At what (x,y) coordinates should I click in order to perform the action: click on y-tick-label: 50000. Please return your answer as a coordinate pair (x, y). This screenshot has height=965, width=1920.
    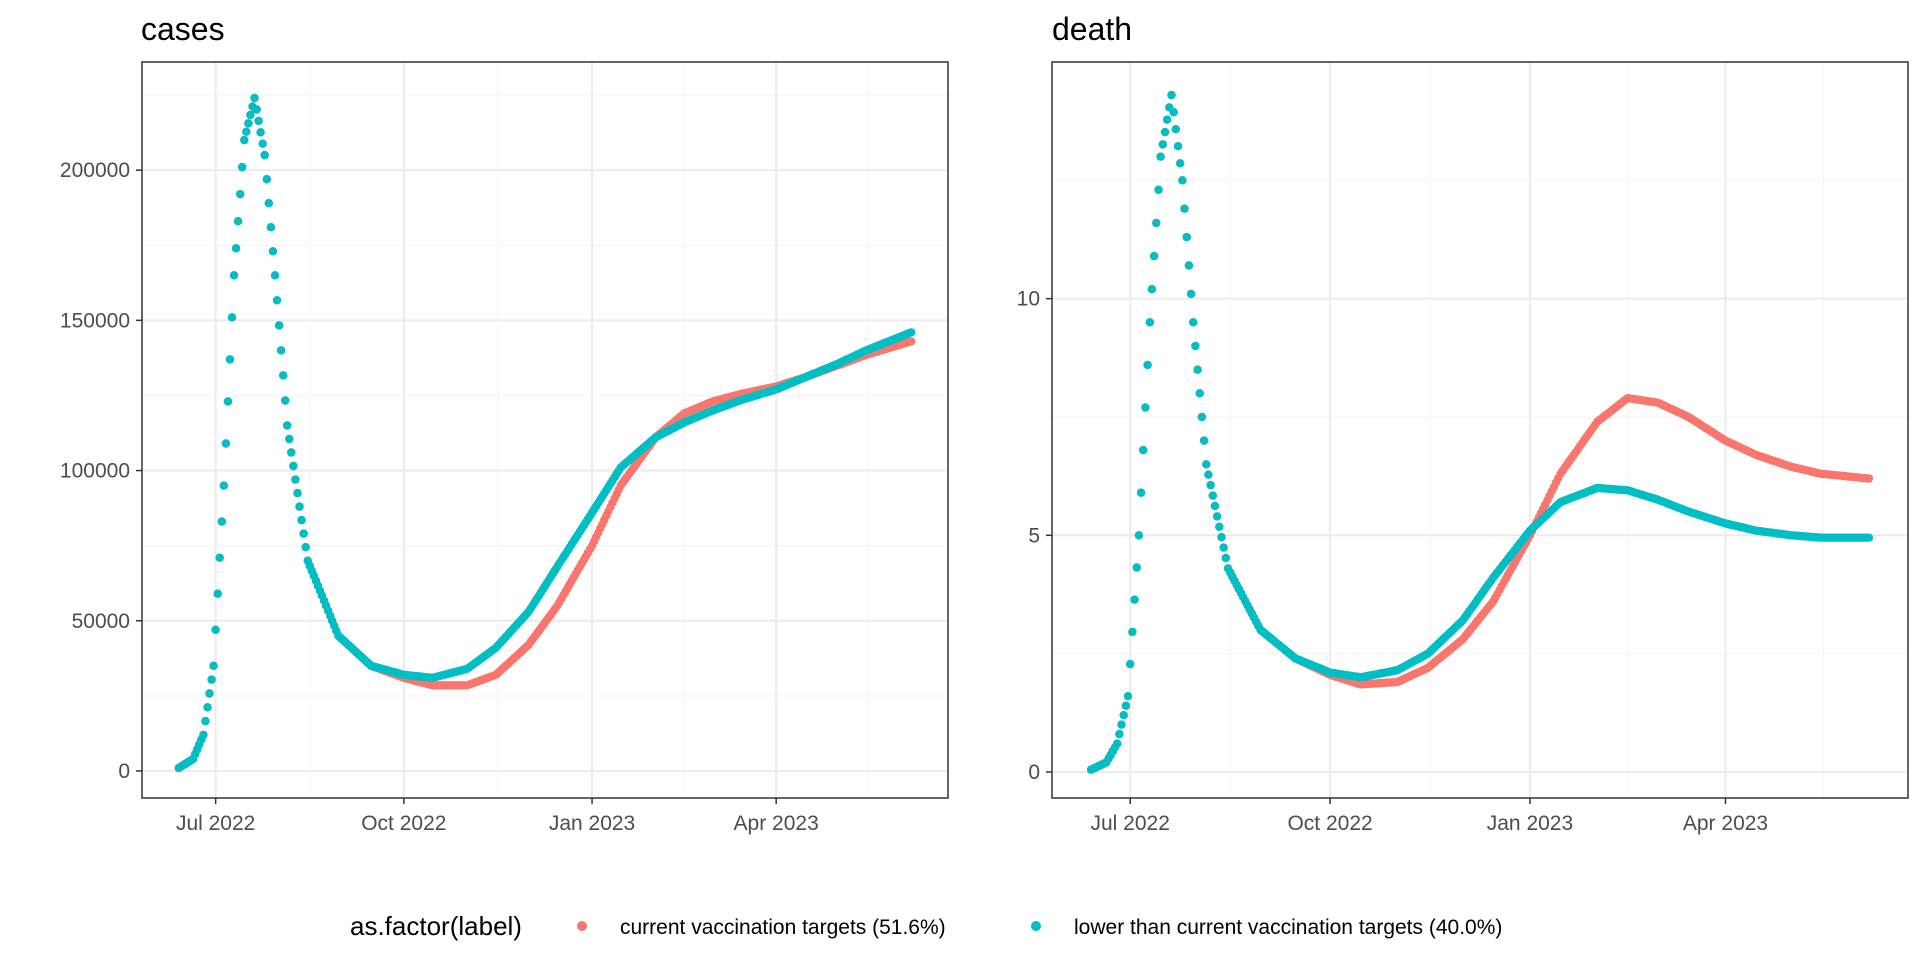
    Looking at the image, I should click on (101, 621).